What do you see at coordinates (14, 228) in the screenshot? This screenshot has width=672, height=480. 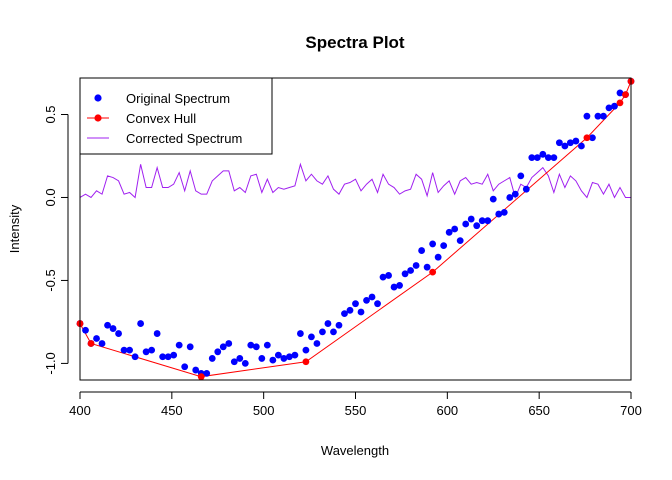 I see `y-axis-label: Intensity` at bounding box center [14, 228].